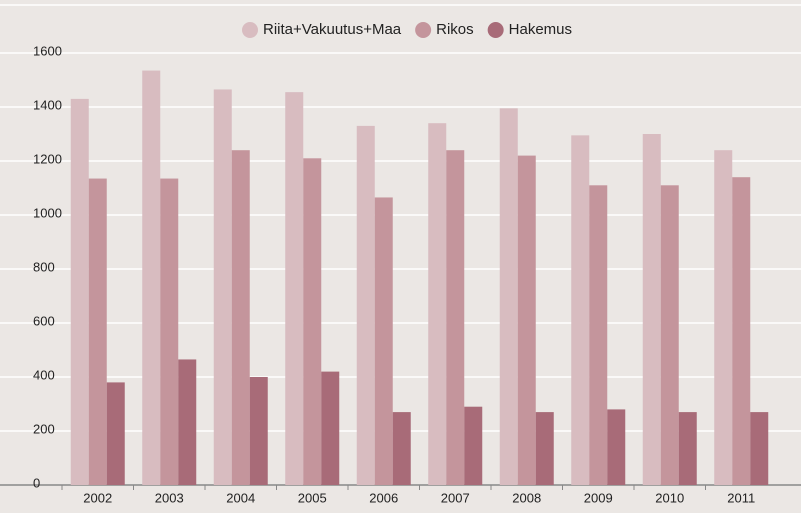  I want to click on y-tick-label: 600, so click(44, 320).